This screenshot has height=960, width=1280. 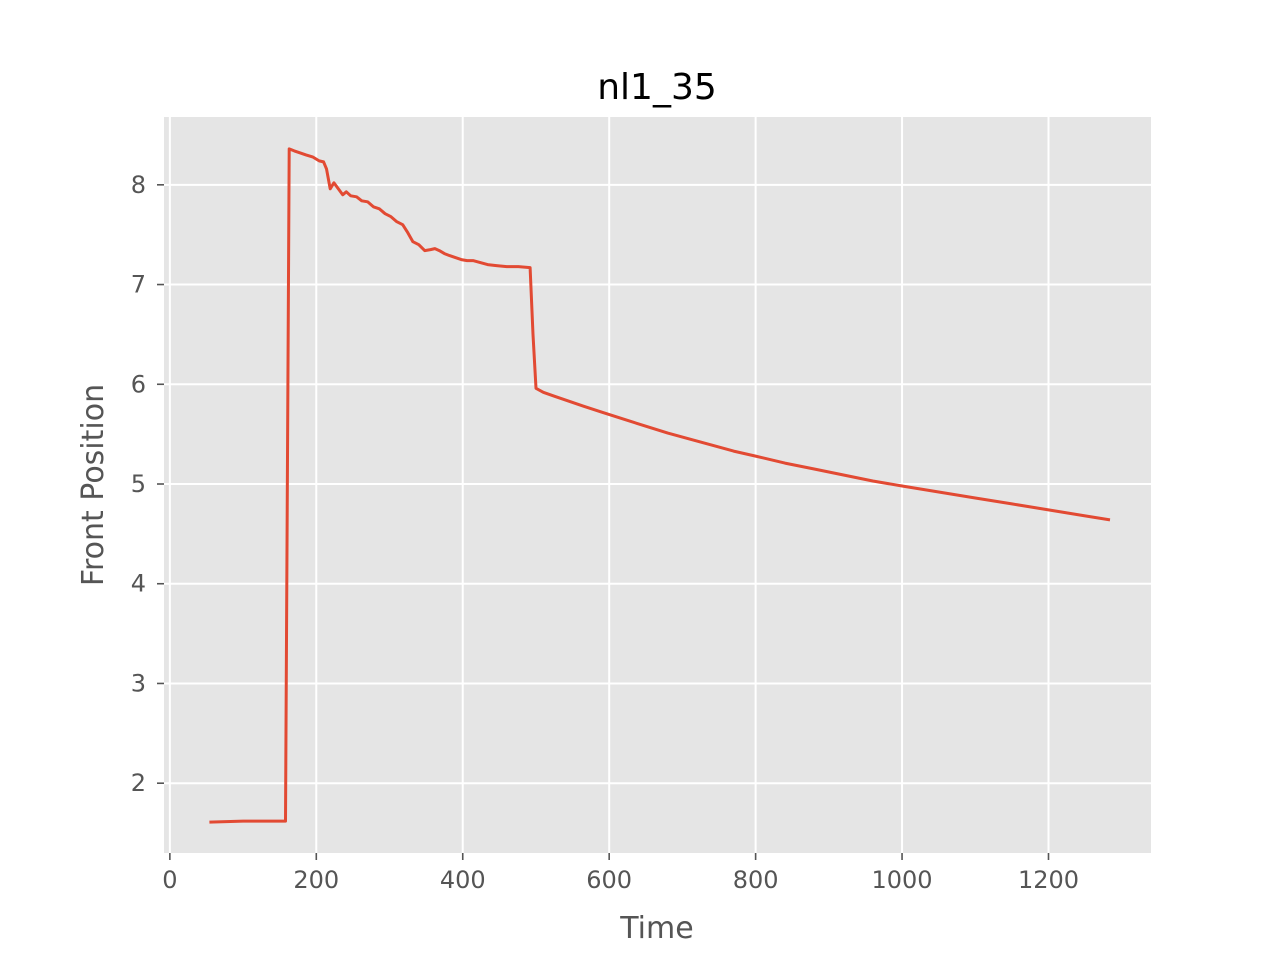 What do you see at coordinates (138, 783) in the screenshot?
I see `y-tick-label: 2` at bounding box center [138, 783].